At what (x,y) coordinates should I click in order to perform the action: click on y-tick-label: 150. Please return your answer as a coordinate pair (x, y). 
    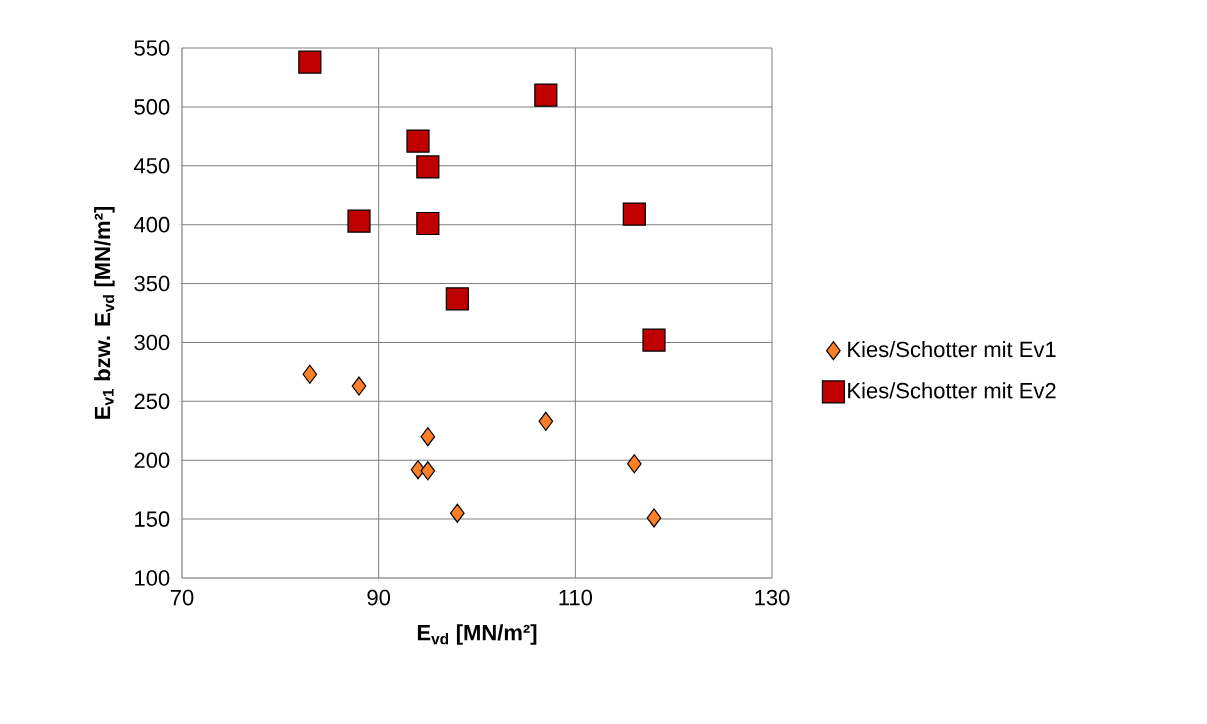
    Looking at the image, I should click on (152, 519).